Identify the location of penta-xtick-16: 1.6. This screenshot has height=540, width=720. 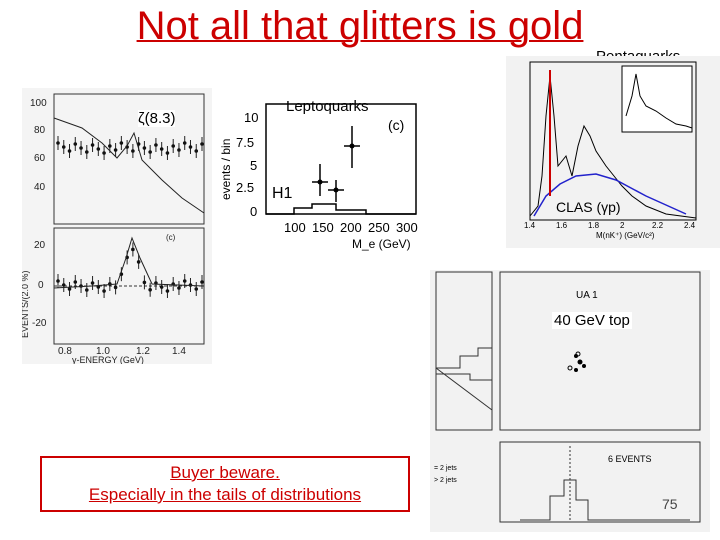
(562, 225).